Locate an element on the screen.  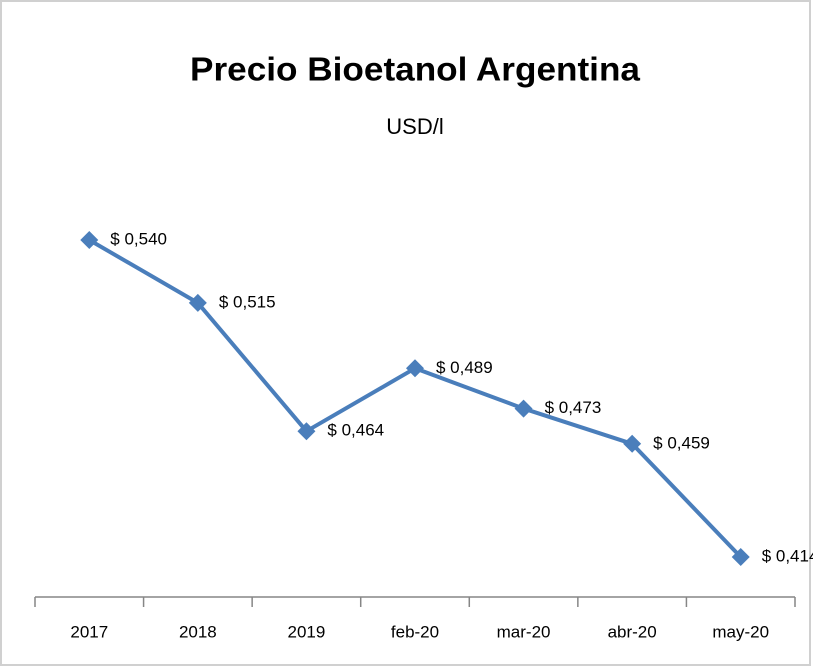
chart-title: Precio Bioetanol Argentina is located at coordinates (415, 69).